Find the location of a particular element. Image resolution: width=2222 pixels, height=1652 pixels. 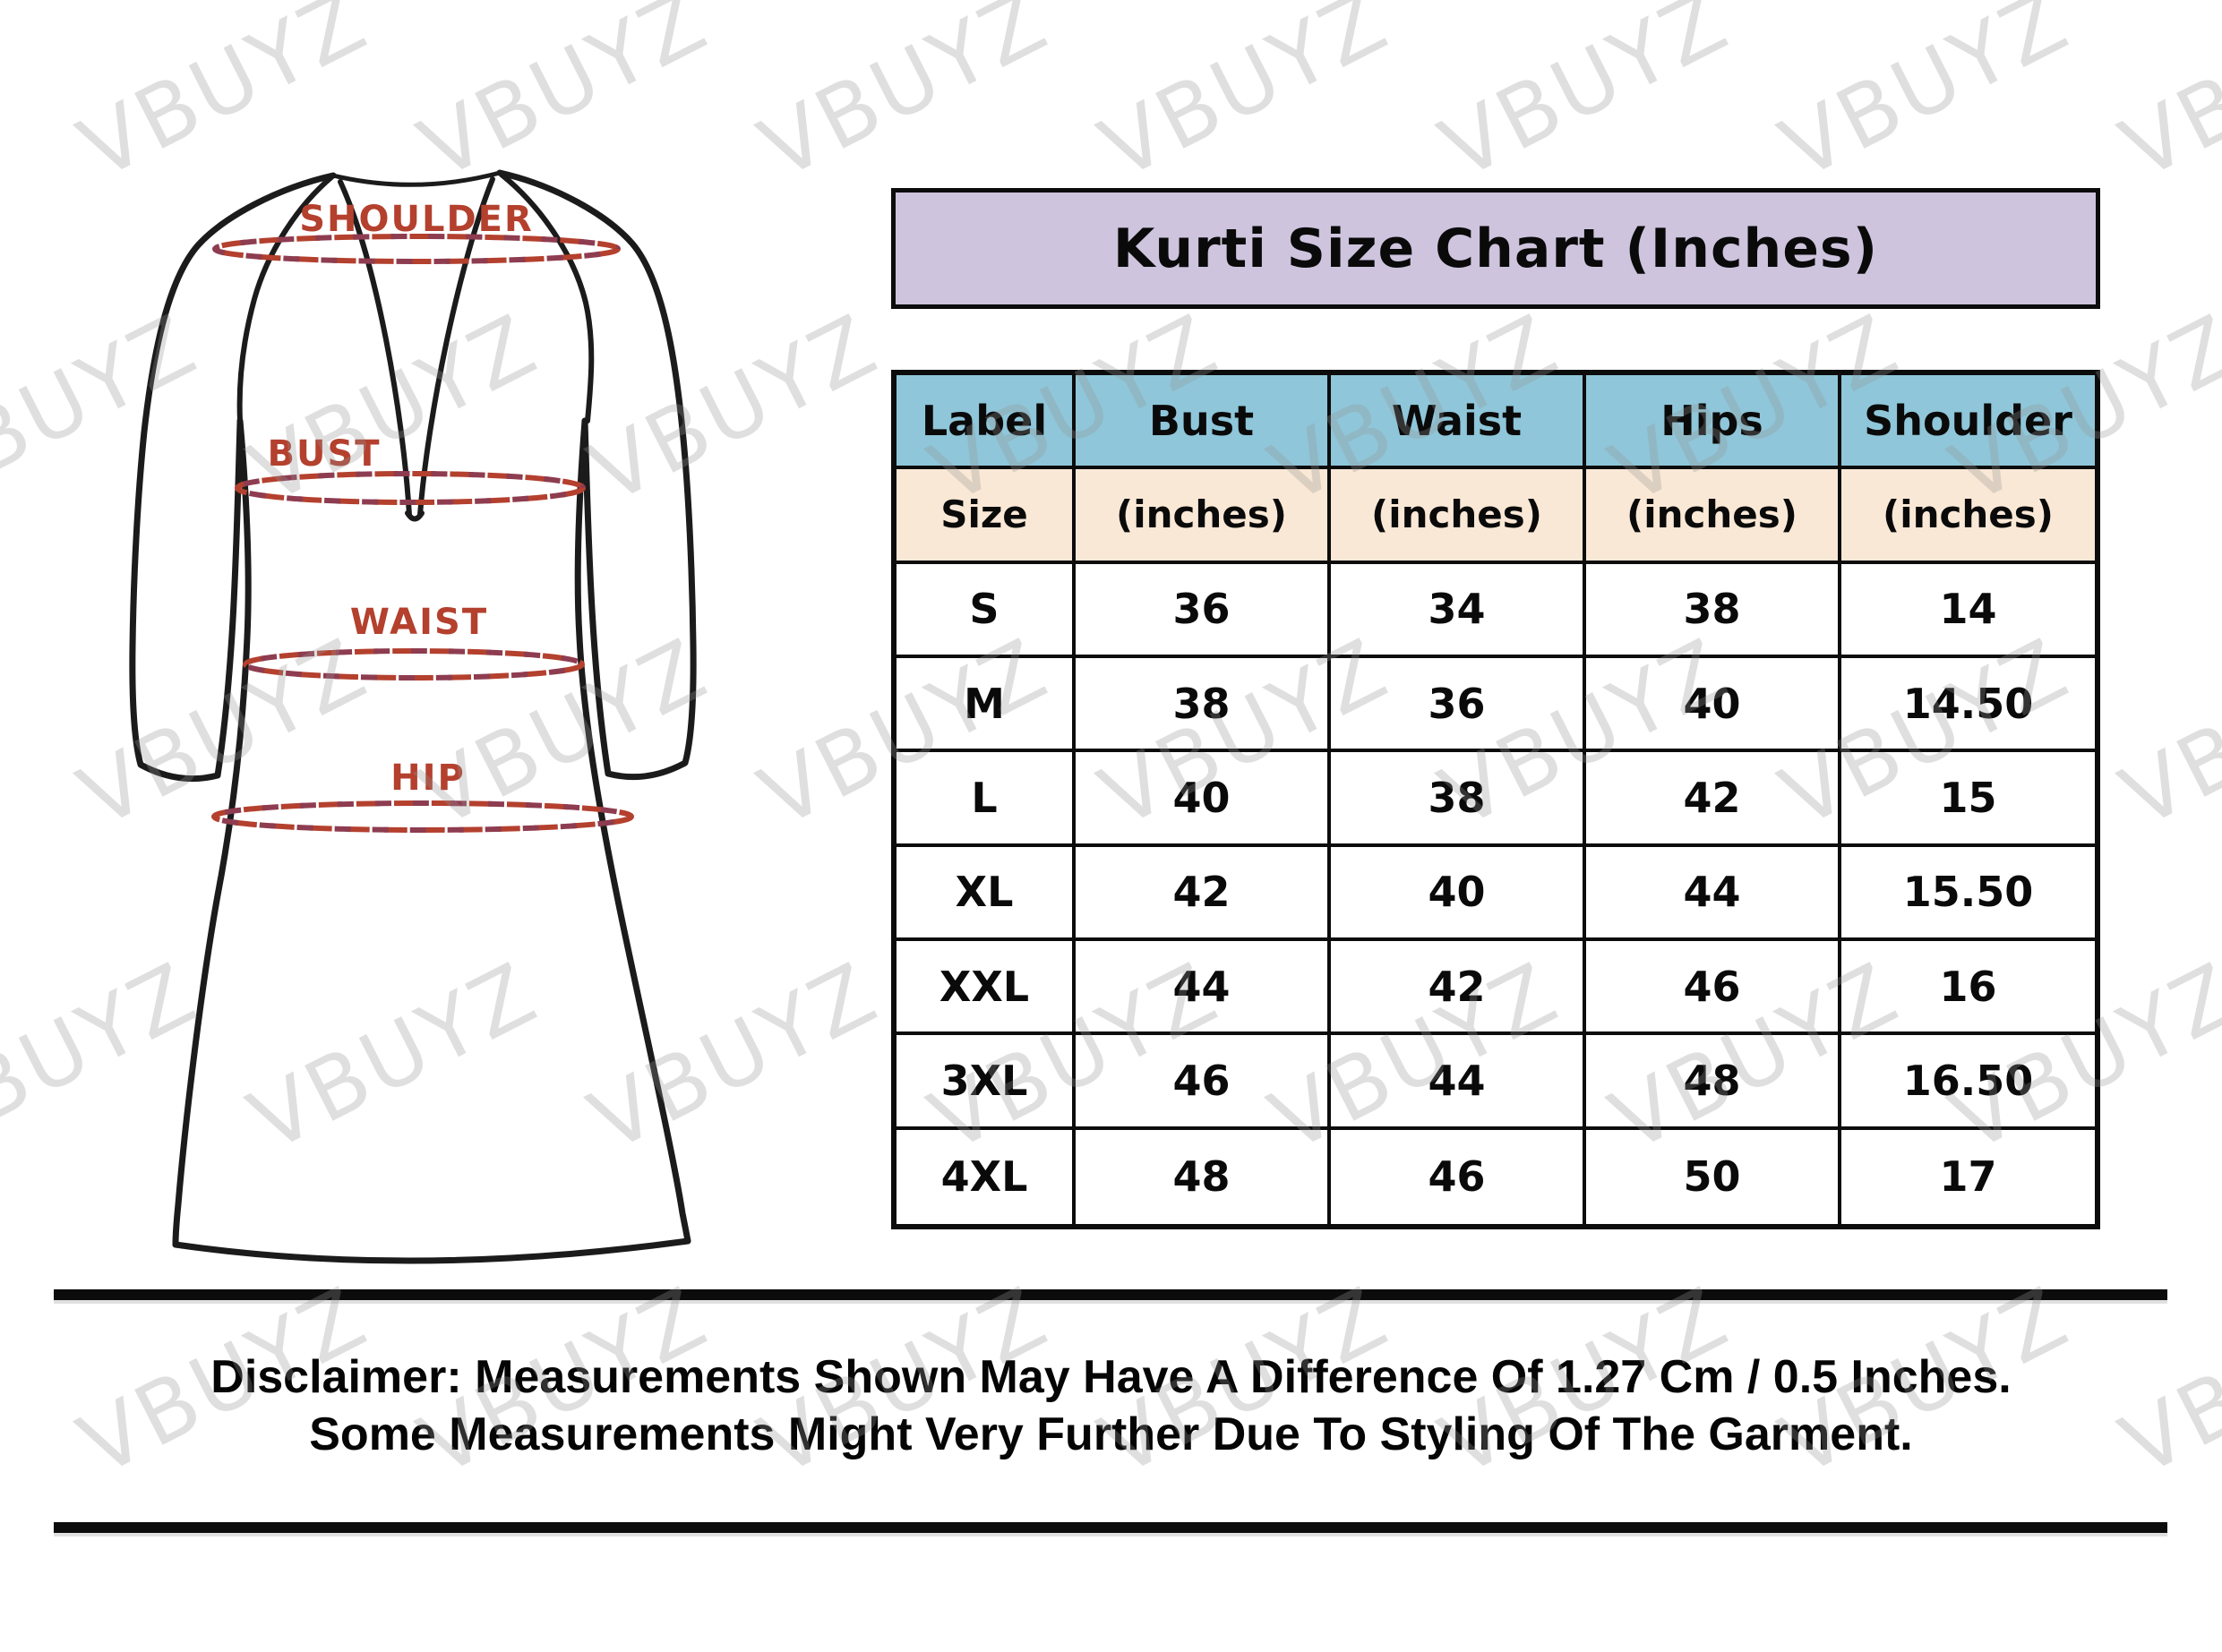

value-cell: 14.50 is located at coordinates (1968, 705).